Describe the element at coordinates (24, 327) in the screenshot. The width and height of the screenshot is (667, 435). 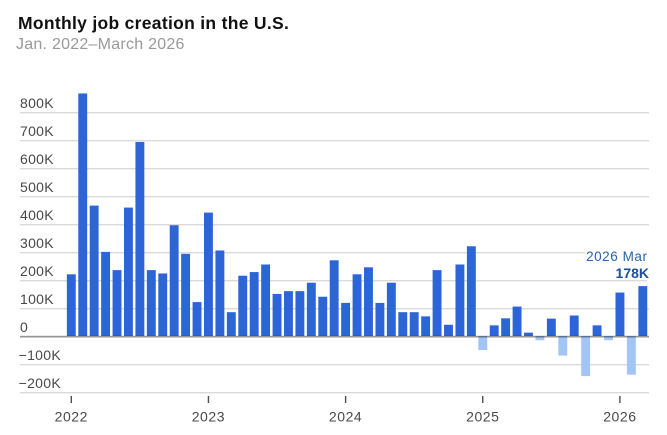
I see `svg-text: 0` at that location.